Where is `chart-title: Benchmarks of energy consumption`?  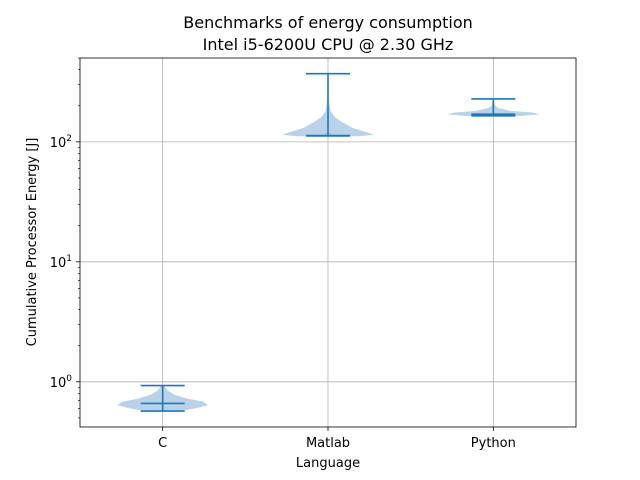
chart-title: Benchmarks of energy consumption is located at coordinates (328, 22).